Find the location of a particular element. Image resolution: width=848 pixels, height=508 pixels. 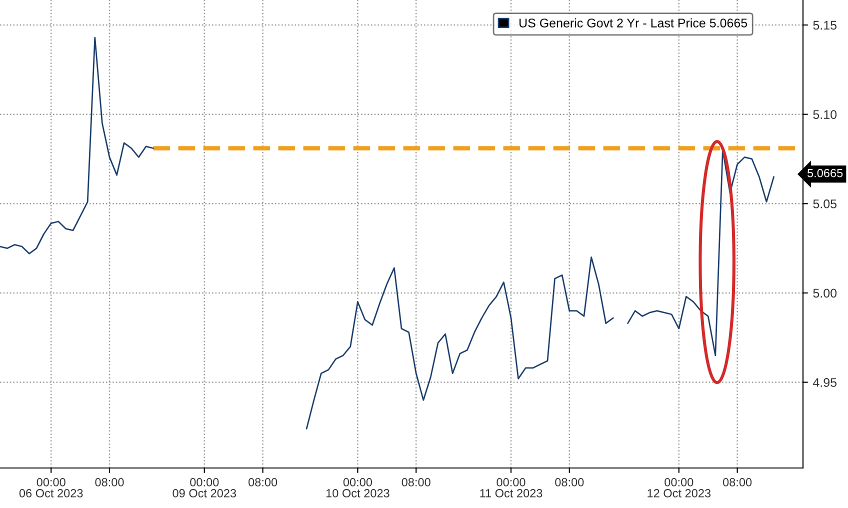

y-tick-label: 4.95 is located at coordinates (825, 382).